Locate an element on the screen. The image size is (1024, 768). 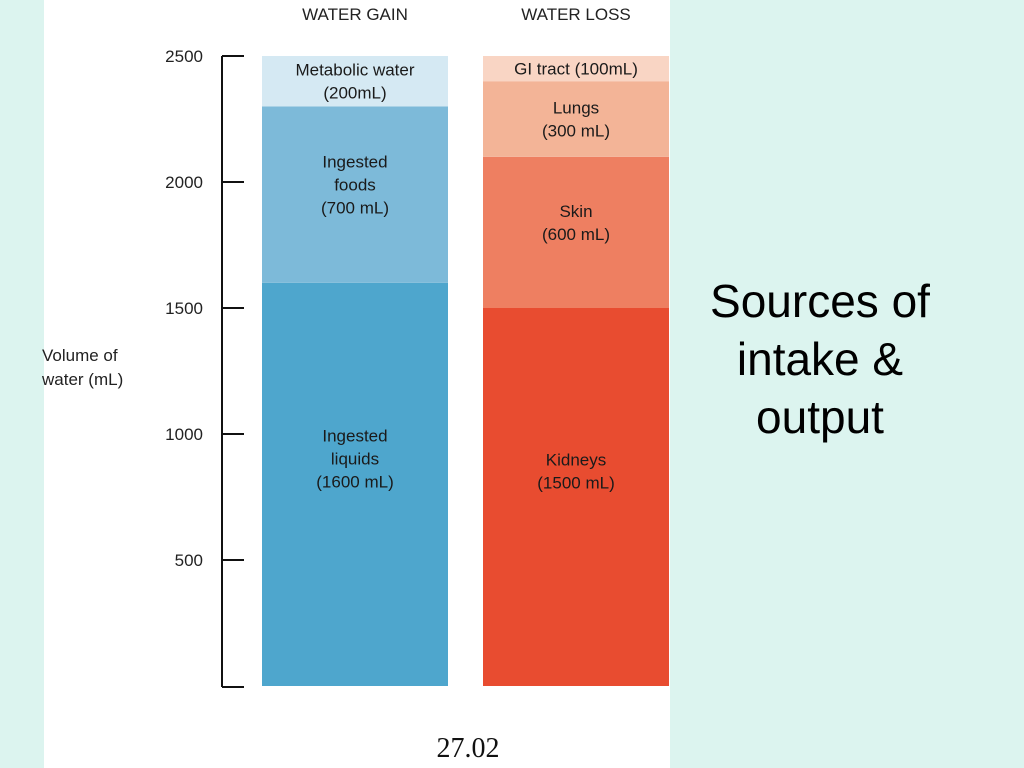
y-tick-label: 500 is located at coordinates (189, 560).